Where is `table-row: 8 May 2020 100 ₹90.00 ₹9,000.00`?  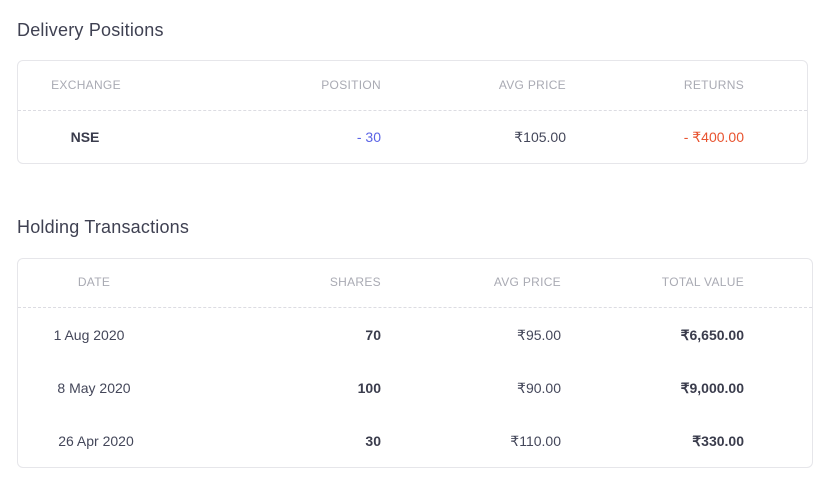
table-row: 8 May 2020 100 ₹90.00 ₹9,000.00 is located at coordinates (415, 388).